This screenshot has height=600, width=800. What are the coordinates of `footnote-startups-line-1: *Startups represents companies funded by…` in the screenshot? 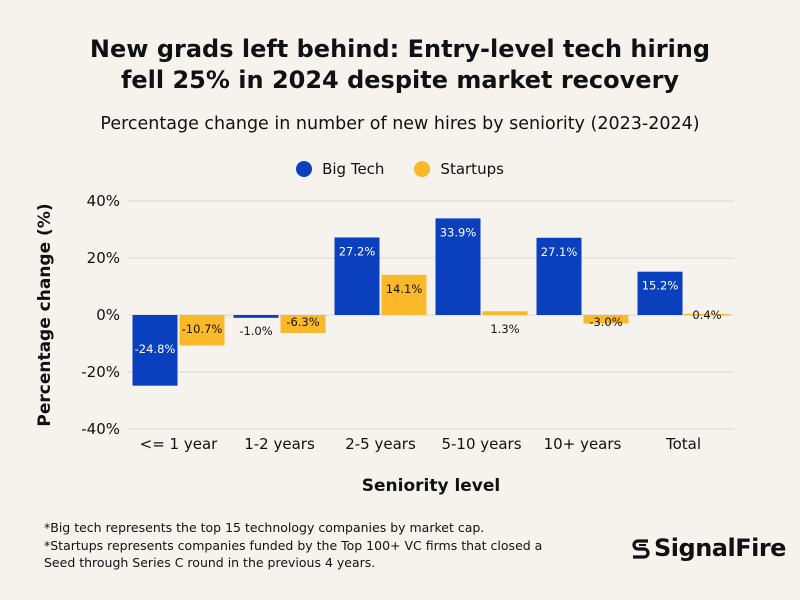 It's located at (293, 545).